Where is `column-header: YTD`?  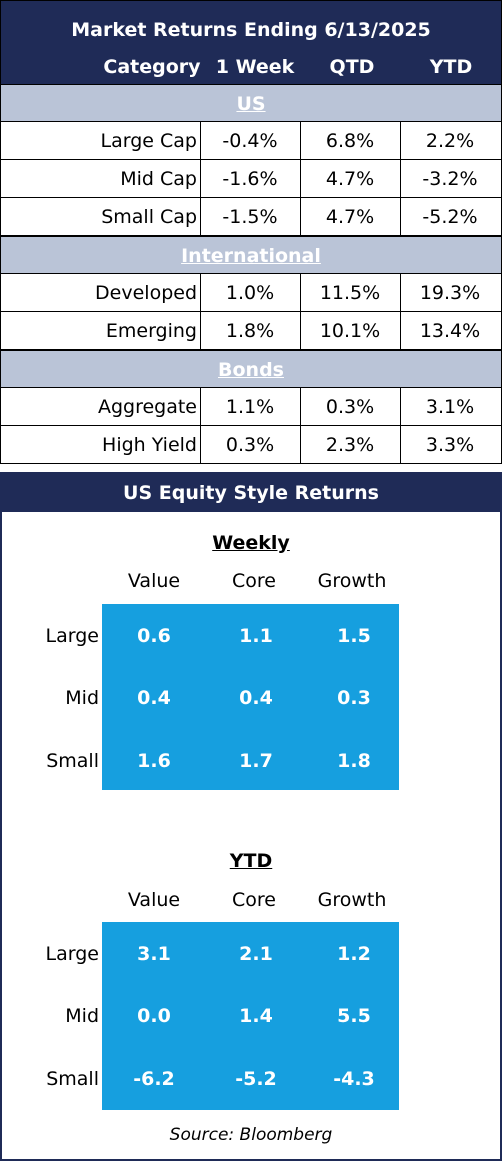
column-header: YTD is located at coordinates (451, 67).